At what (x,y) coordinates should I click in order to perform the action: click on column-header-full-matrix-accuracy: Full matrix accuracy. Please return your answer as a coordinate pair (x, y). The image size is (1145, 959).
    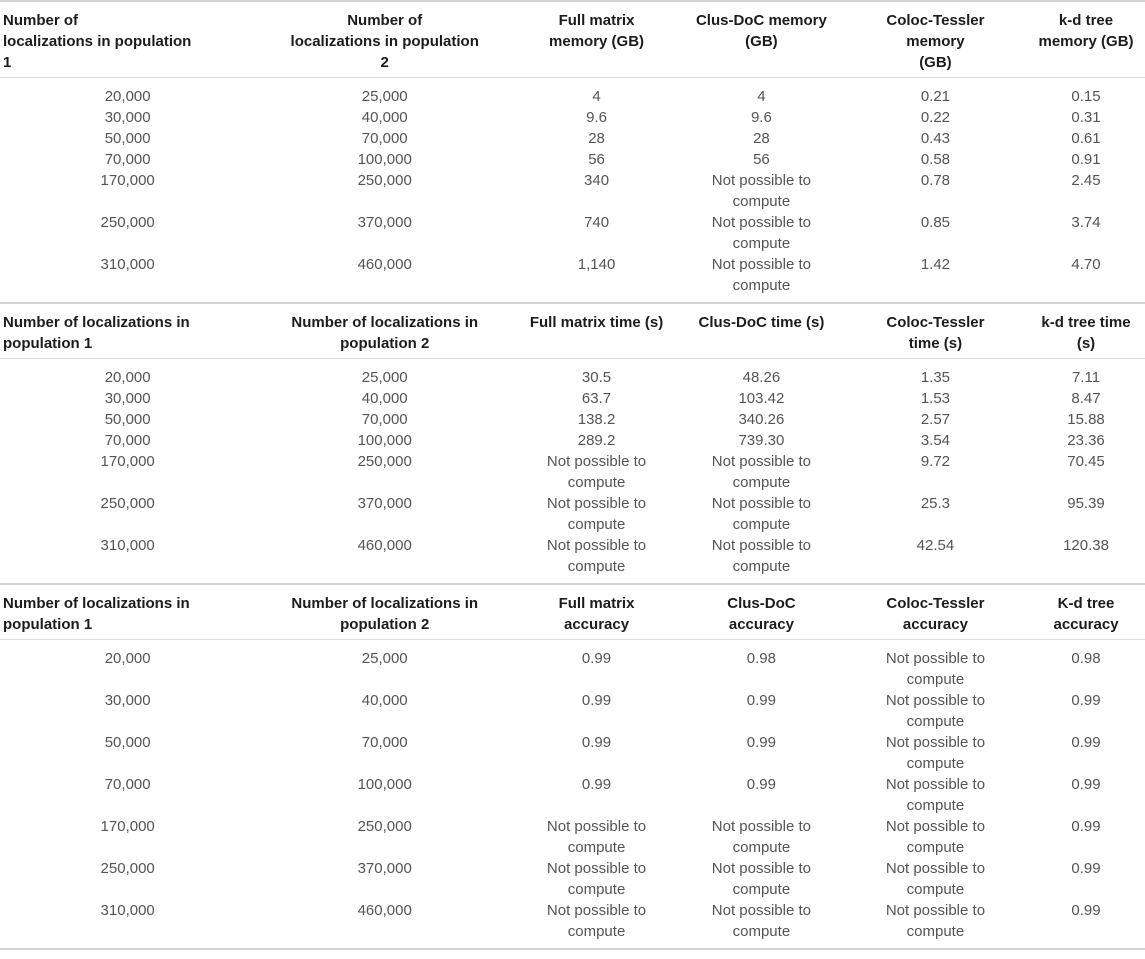
    Looking at the image, I should click on (596, 612).